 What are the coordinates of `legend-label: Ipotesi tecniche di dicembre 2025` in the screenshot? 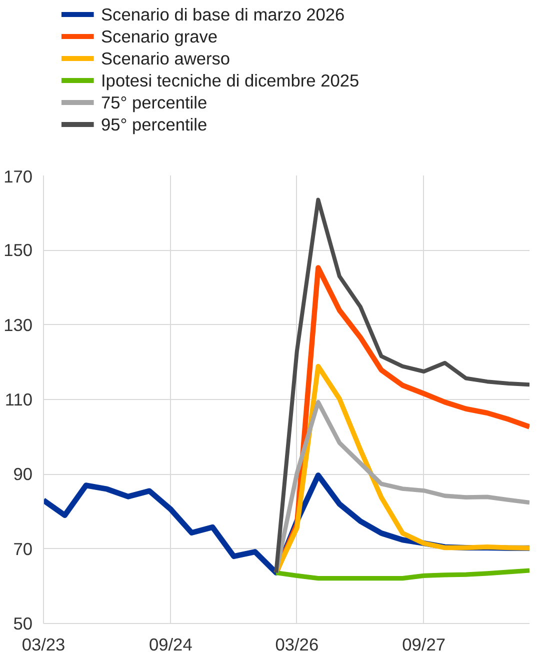 It's located at (230, 80).